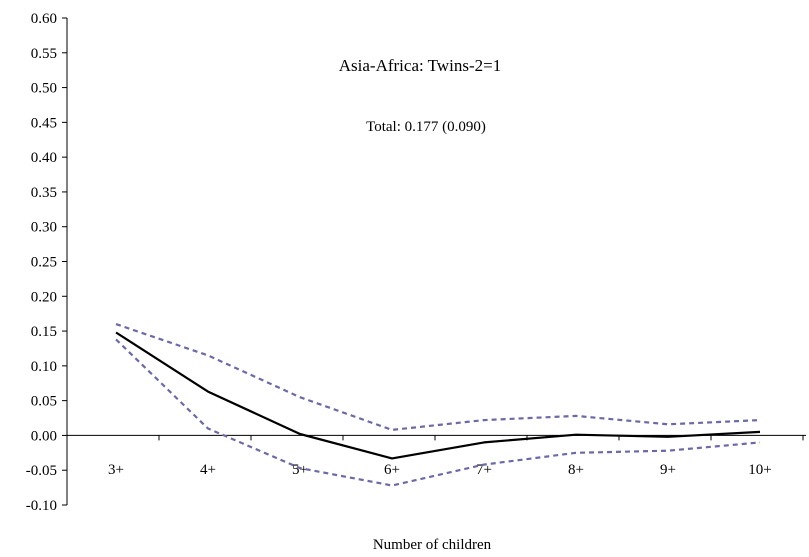 Image resolution: width=809 pixels, height=557 pixels. Describe the element at coordinates (41, 506) in the screenshot. I see `y-tick-label: -0.10` at that location.